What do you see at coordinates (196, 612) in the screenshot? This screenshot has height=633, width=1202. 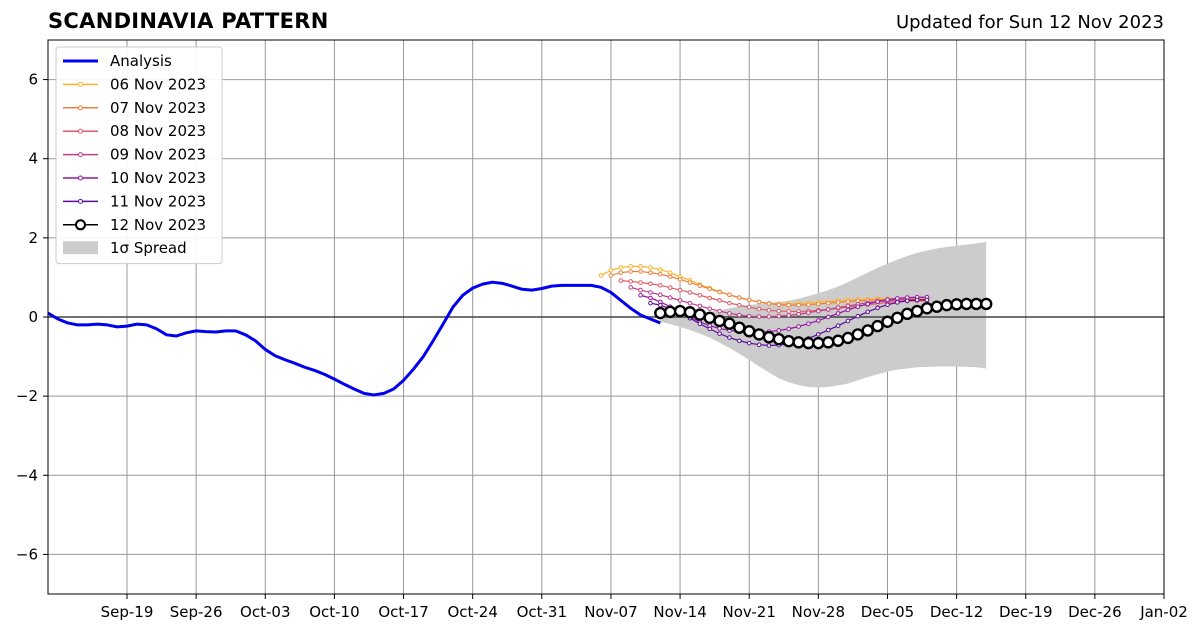 I see `x-tick-label: Sep-26` at bounding box center [196, 612].